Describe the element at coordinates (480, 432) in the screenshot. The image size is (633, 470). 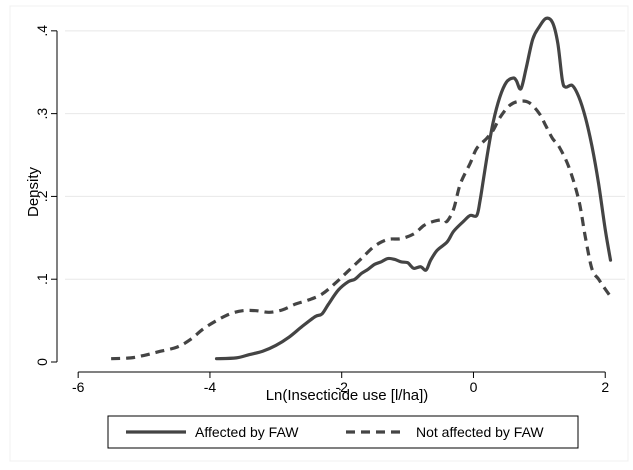
I see `legend-label: Not affected by FAW` at that location.